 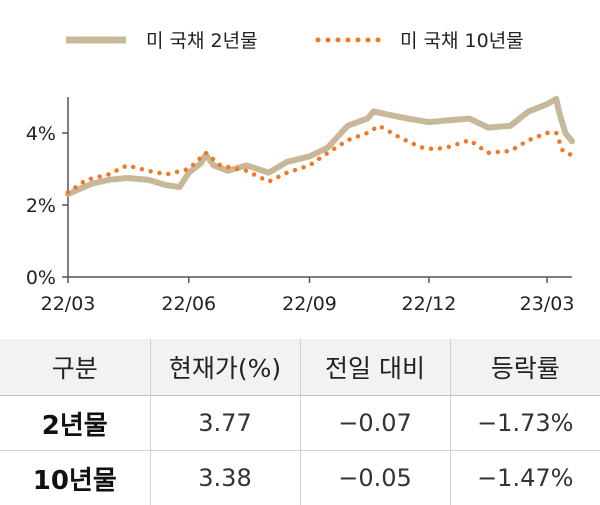 I want to click on legend: 미 국채 2년물 미 국채 10년물, so click(x=295, y=41).